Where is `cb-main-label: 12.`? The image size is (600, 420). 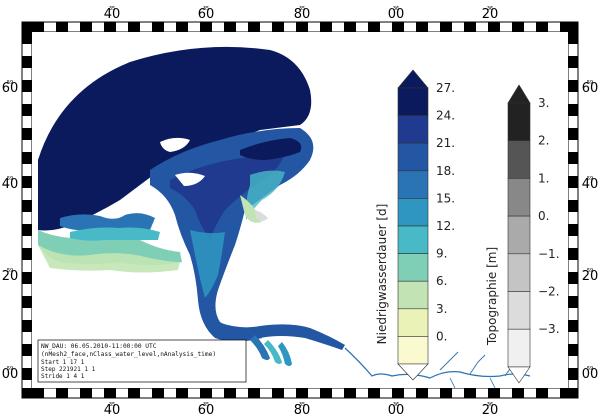 cb-main-label: 12. is located at coordinates (445, 226).